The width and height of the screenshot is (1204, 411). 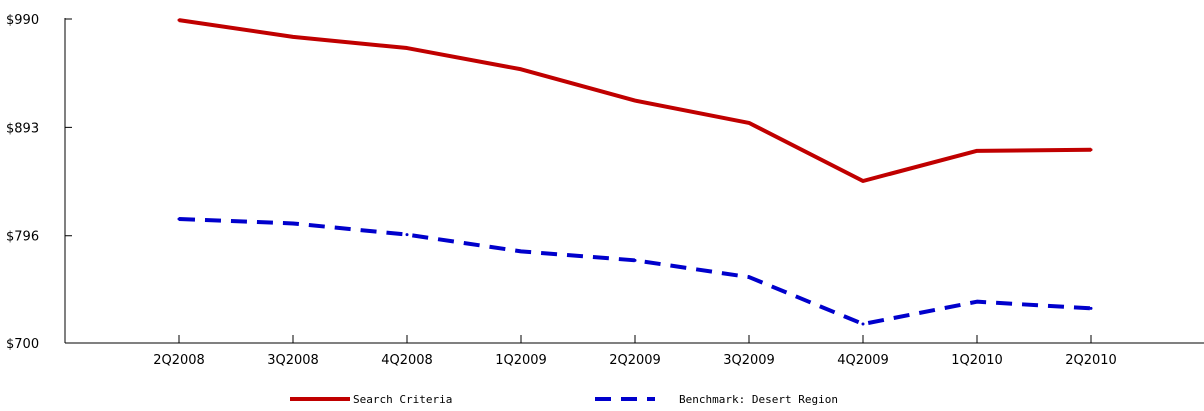 What do you see at coordinates (22, 344) in the screenshot?
I see `y-tick-label: $700` at bounding box center [22, 344].